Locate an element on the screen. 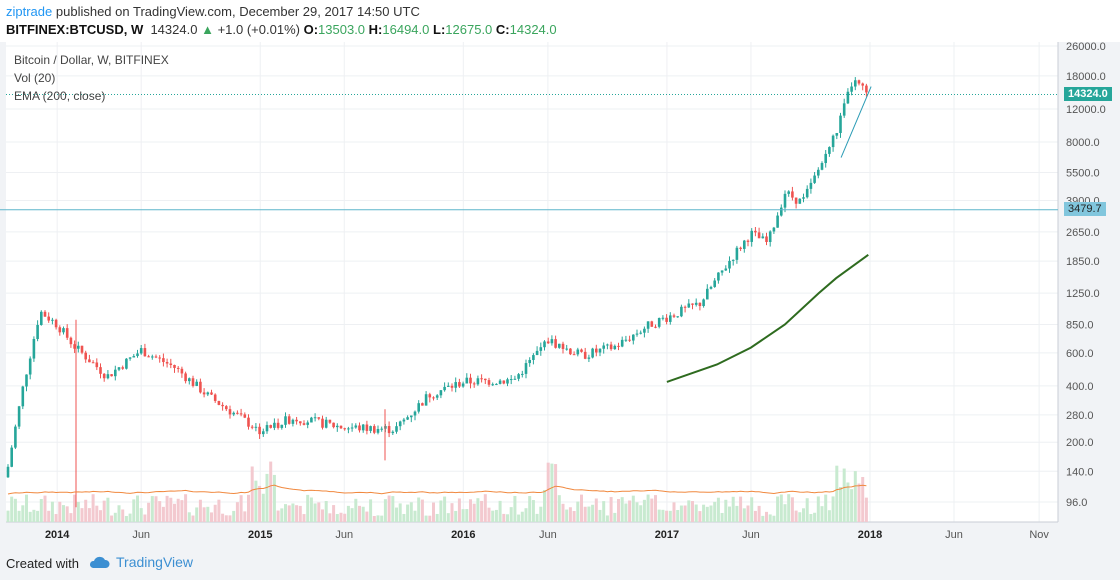 The height and width of the screenshot is (580, 1120). author-link: ziptrade is located at coordinates (29, 11).